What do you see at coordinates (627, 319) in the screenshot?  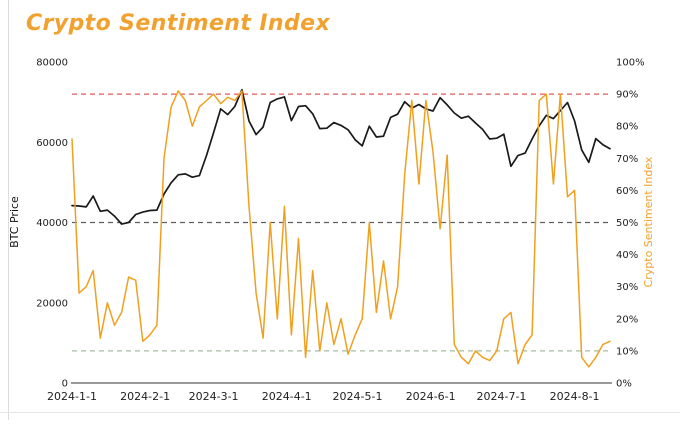 I see `right-axis-tick-label: 20%` at bounding box center [627, 319].